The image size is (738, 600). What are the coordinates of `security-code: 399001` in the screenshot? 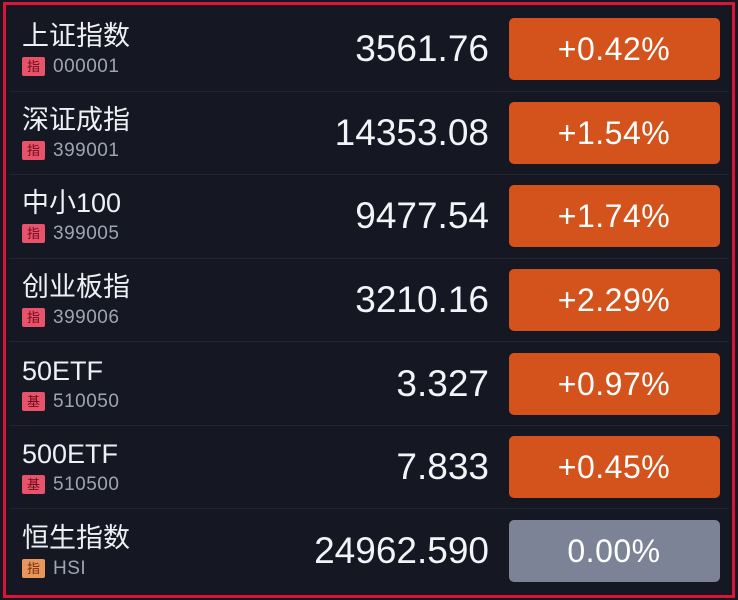 It's located at (86, 150).